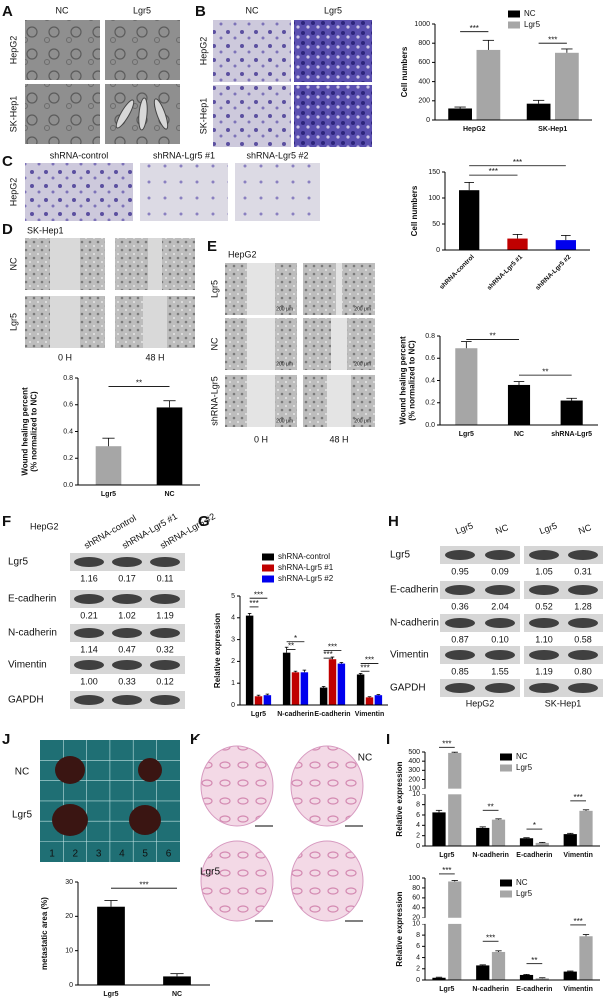 This screenshot has height=1005, width=606. Describe the element at coordinates (552, 129) in the screenshot. I see `x-tick-label: SK-Hep1` at that location.